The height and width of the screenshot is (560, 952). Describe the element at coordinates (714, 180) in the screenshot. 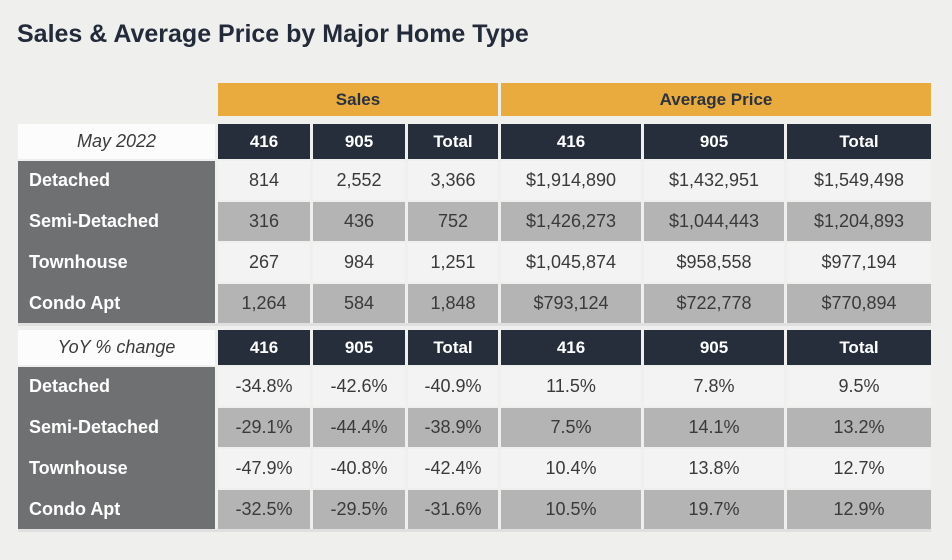

I see `value-cell: $1,432,951` at that location.